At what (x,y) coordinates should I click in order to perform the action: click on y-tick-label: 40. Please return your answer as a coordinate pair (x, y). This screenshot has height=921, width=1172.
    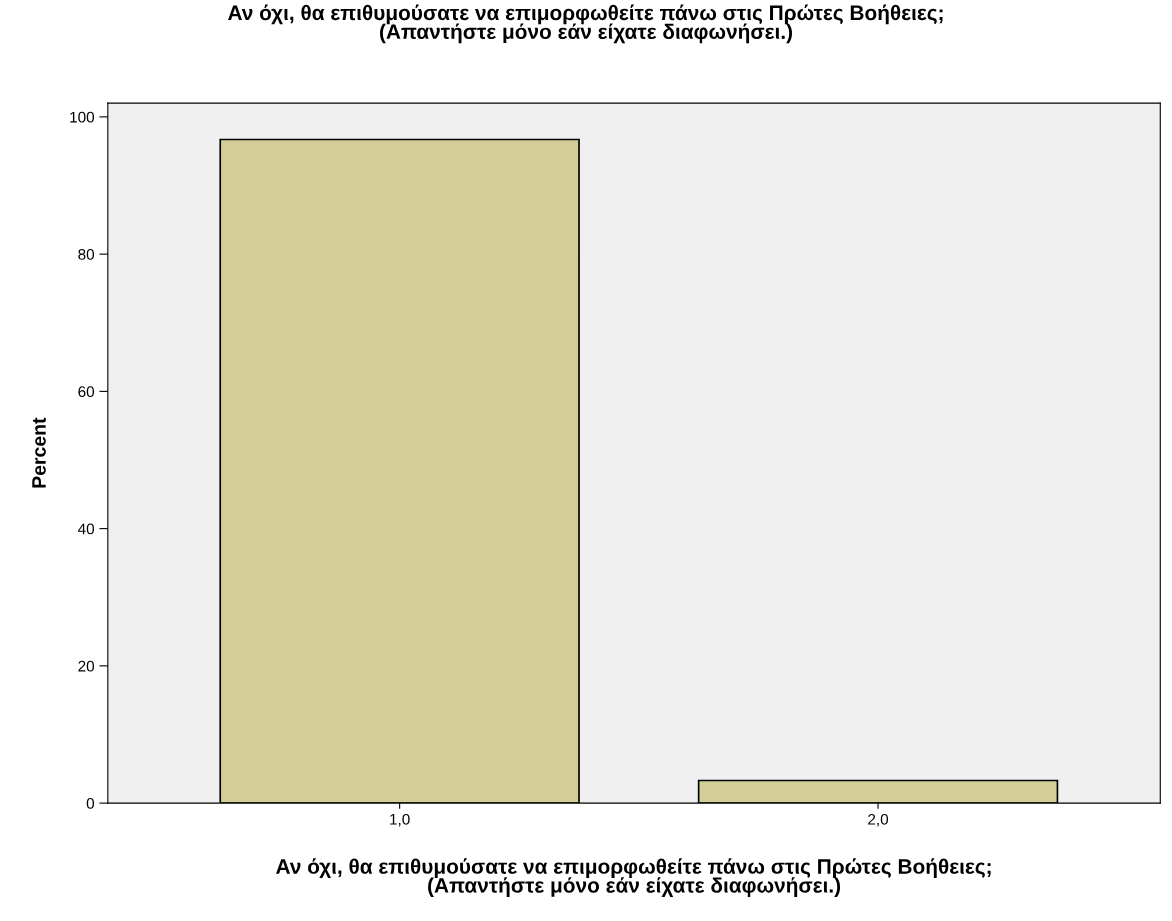
    Looking at the image, I should click on (86, 529).